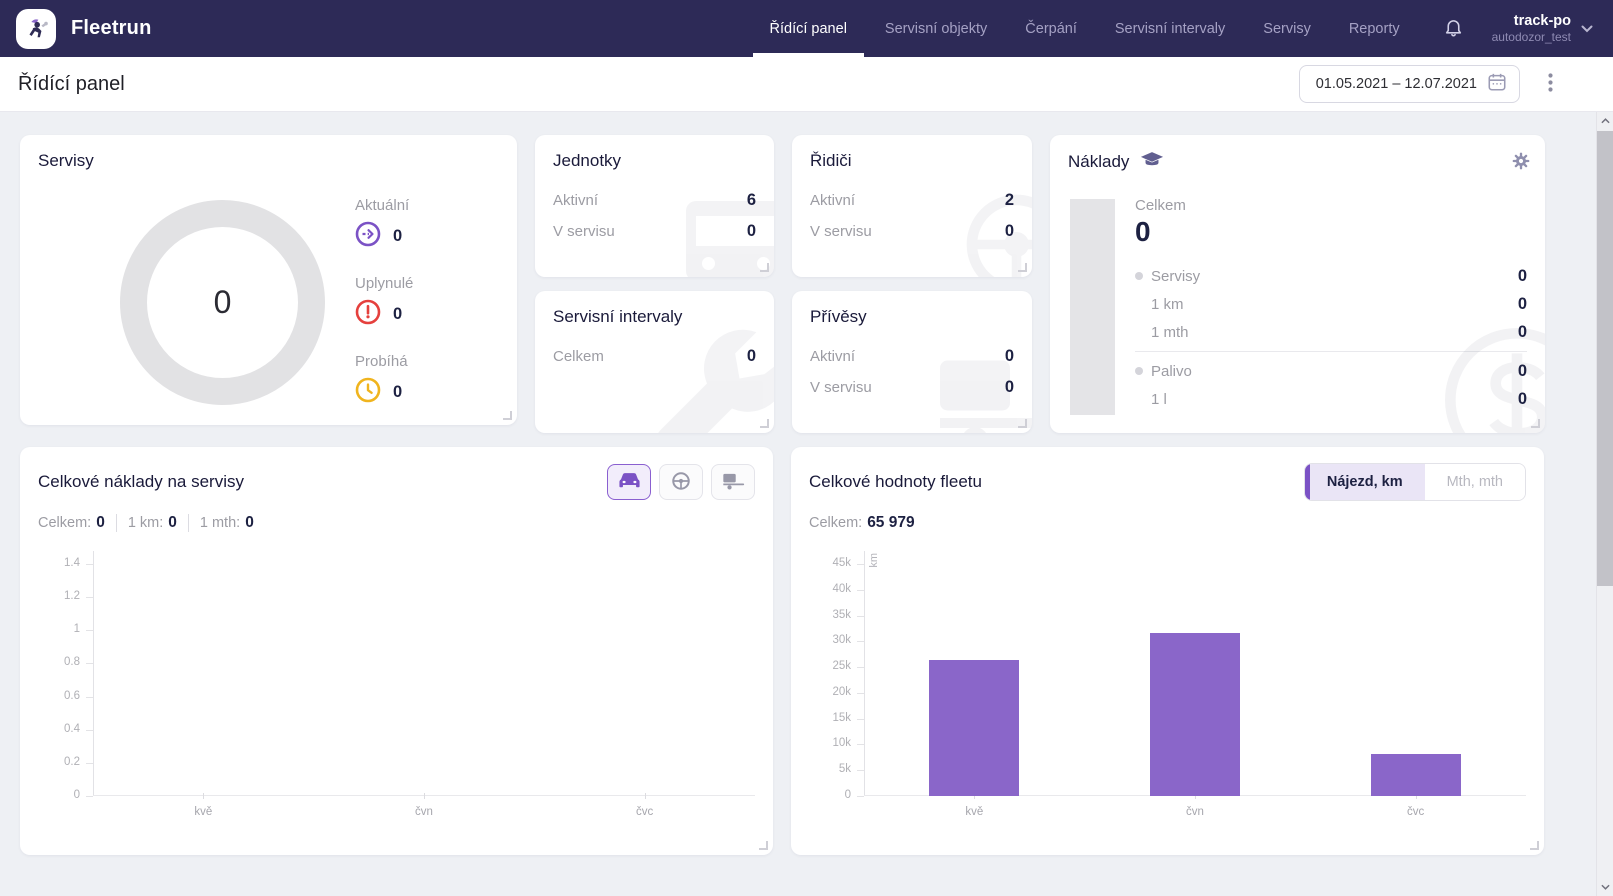 Image resolution: width=1613 pixels, height=896 pixels. Describe the element at coordinates (1374, 28) in the screenshot. I see `nav-item-reporty: Reporty` at that location.